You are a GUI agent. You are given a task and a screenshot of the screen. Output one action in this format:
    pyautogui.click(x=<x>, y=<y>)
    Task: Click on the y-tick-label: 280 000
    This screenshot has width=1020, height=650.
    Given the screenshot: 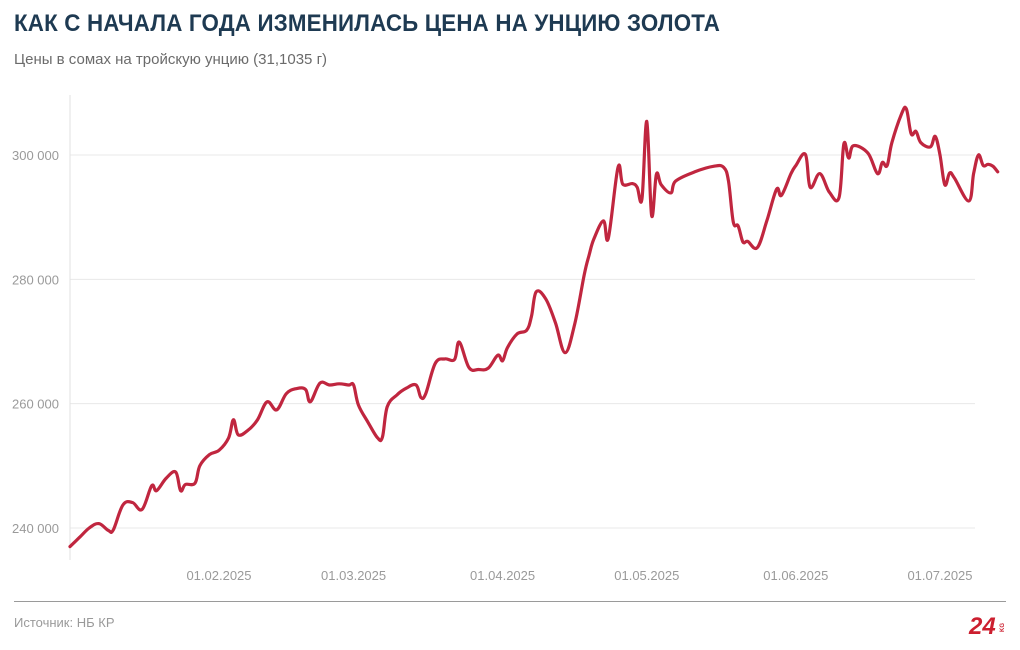 What is the action you would take?
    pyautogui.click(x=35, y=279)
    